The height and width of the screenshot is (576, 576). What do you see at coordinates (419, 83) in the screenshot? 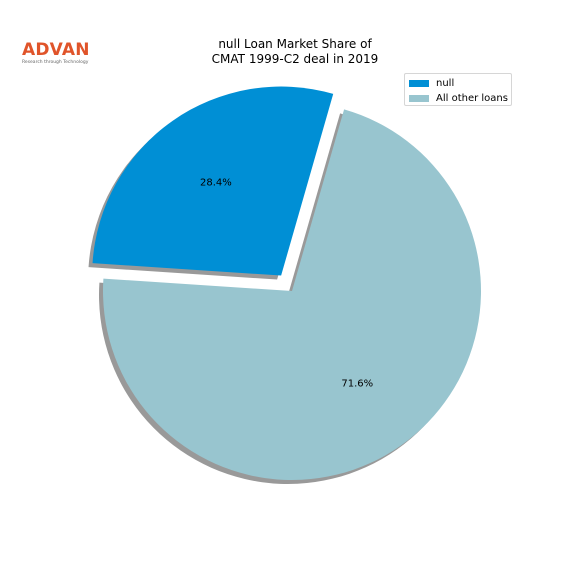
I see `legend-swatch-null` at bounding box center [419, 83].